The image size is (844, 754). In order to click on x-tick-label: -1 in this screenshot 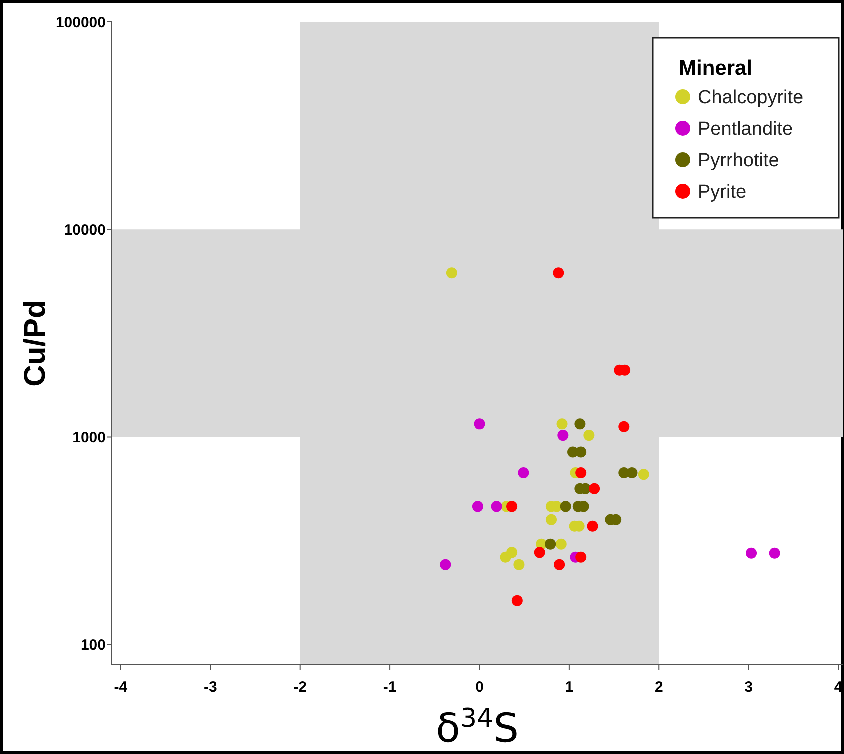, I will do `click(390, 687)`.